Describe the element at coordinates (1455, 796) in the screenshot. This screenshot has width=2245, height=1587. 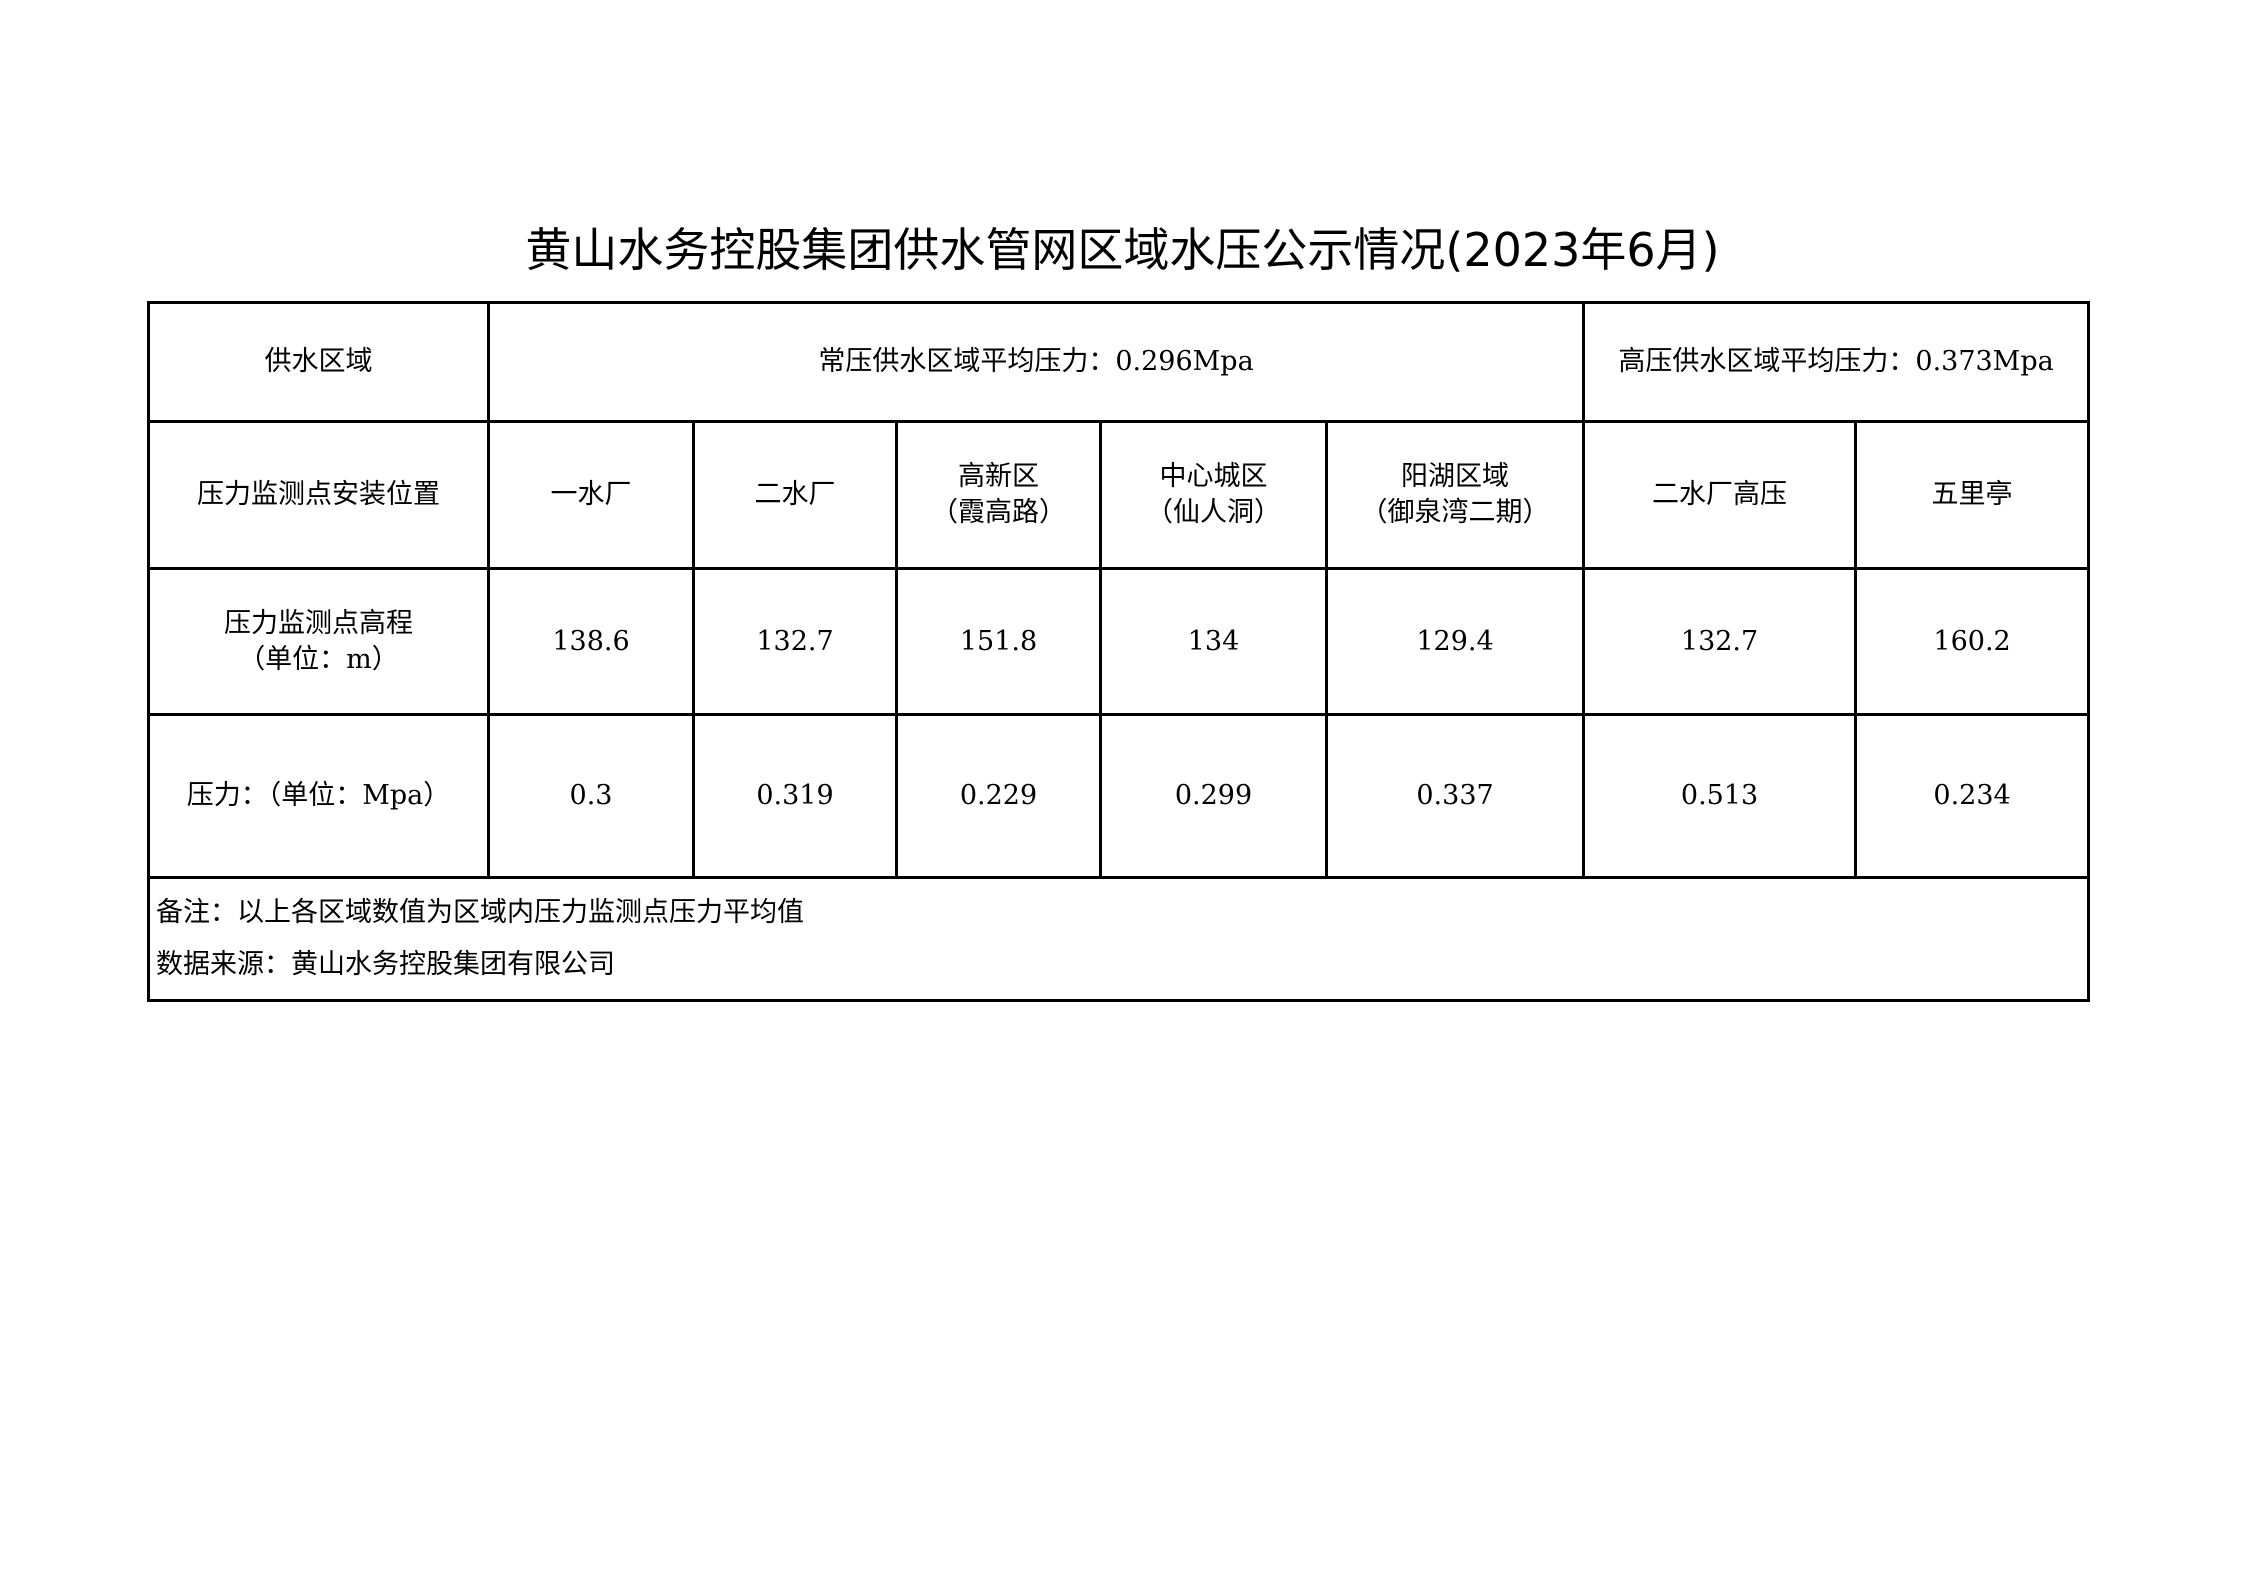
I see `site-pressure: 0.337` at that location.